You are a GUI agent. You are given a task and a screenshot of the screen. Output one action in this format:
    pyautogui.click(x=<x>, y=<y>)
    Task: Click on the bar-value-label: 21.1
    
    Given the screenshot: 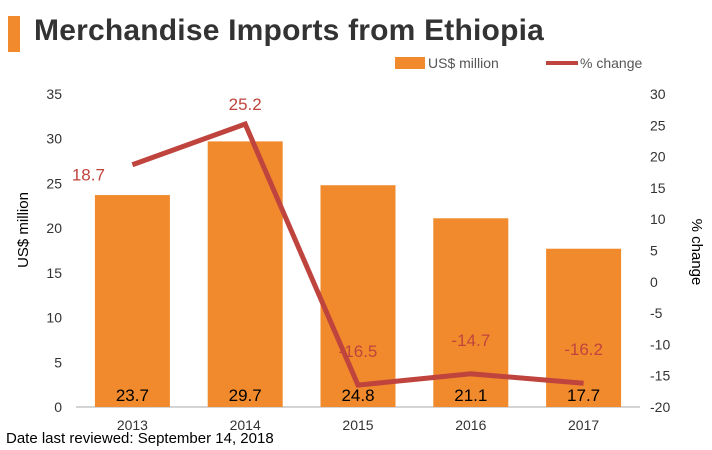 What is the action you would take?
    pyautogui.click(x=470, y=395)
    